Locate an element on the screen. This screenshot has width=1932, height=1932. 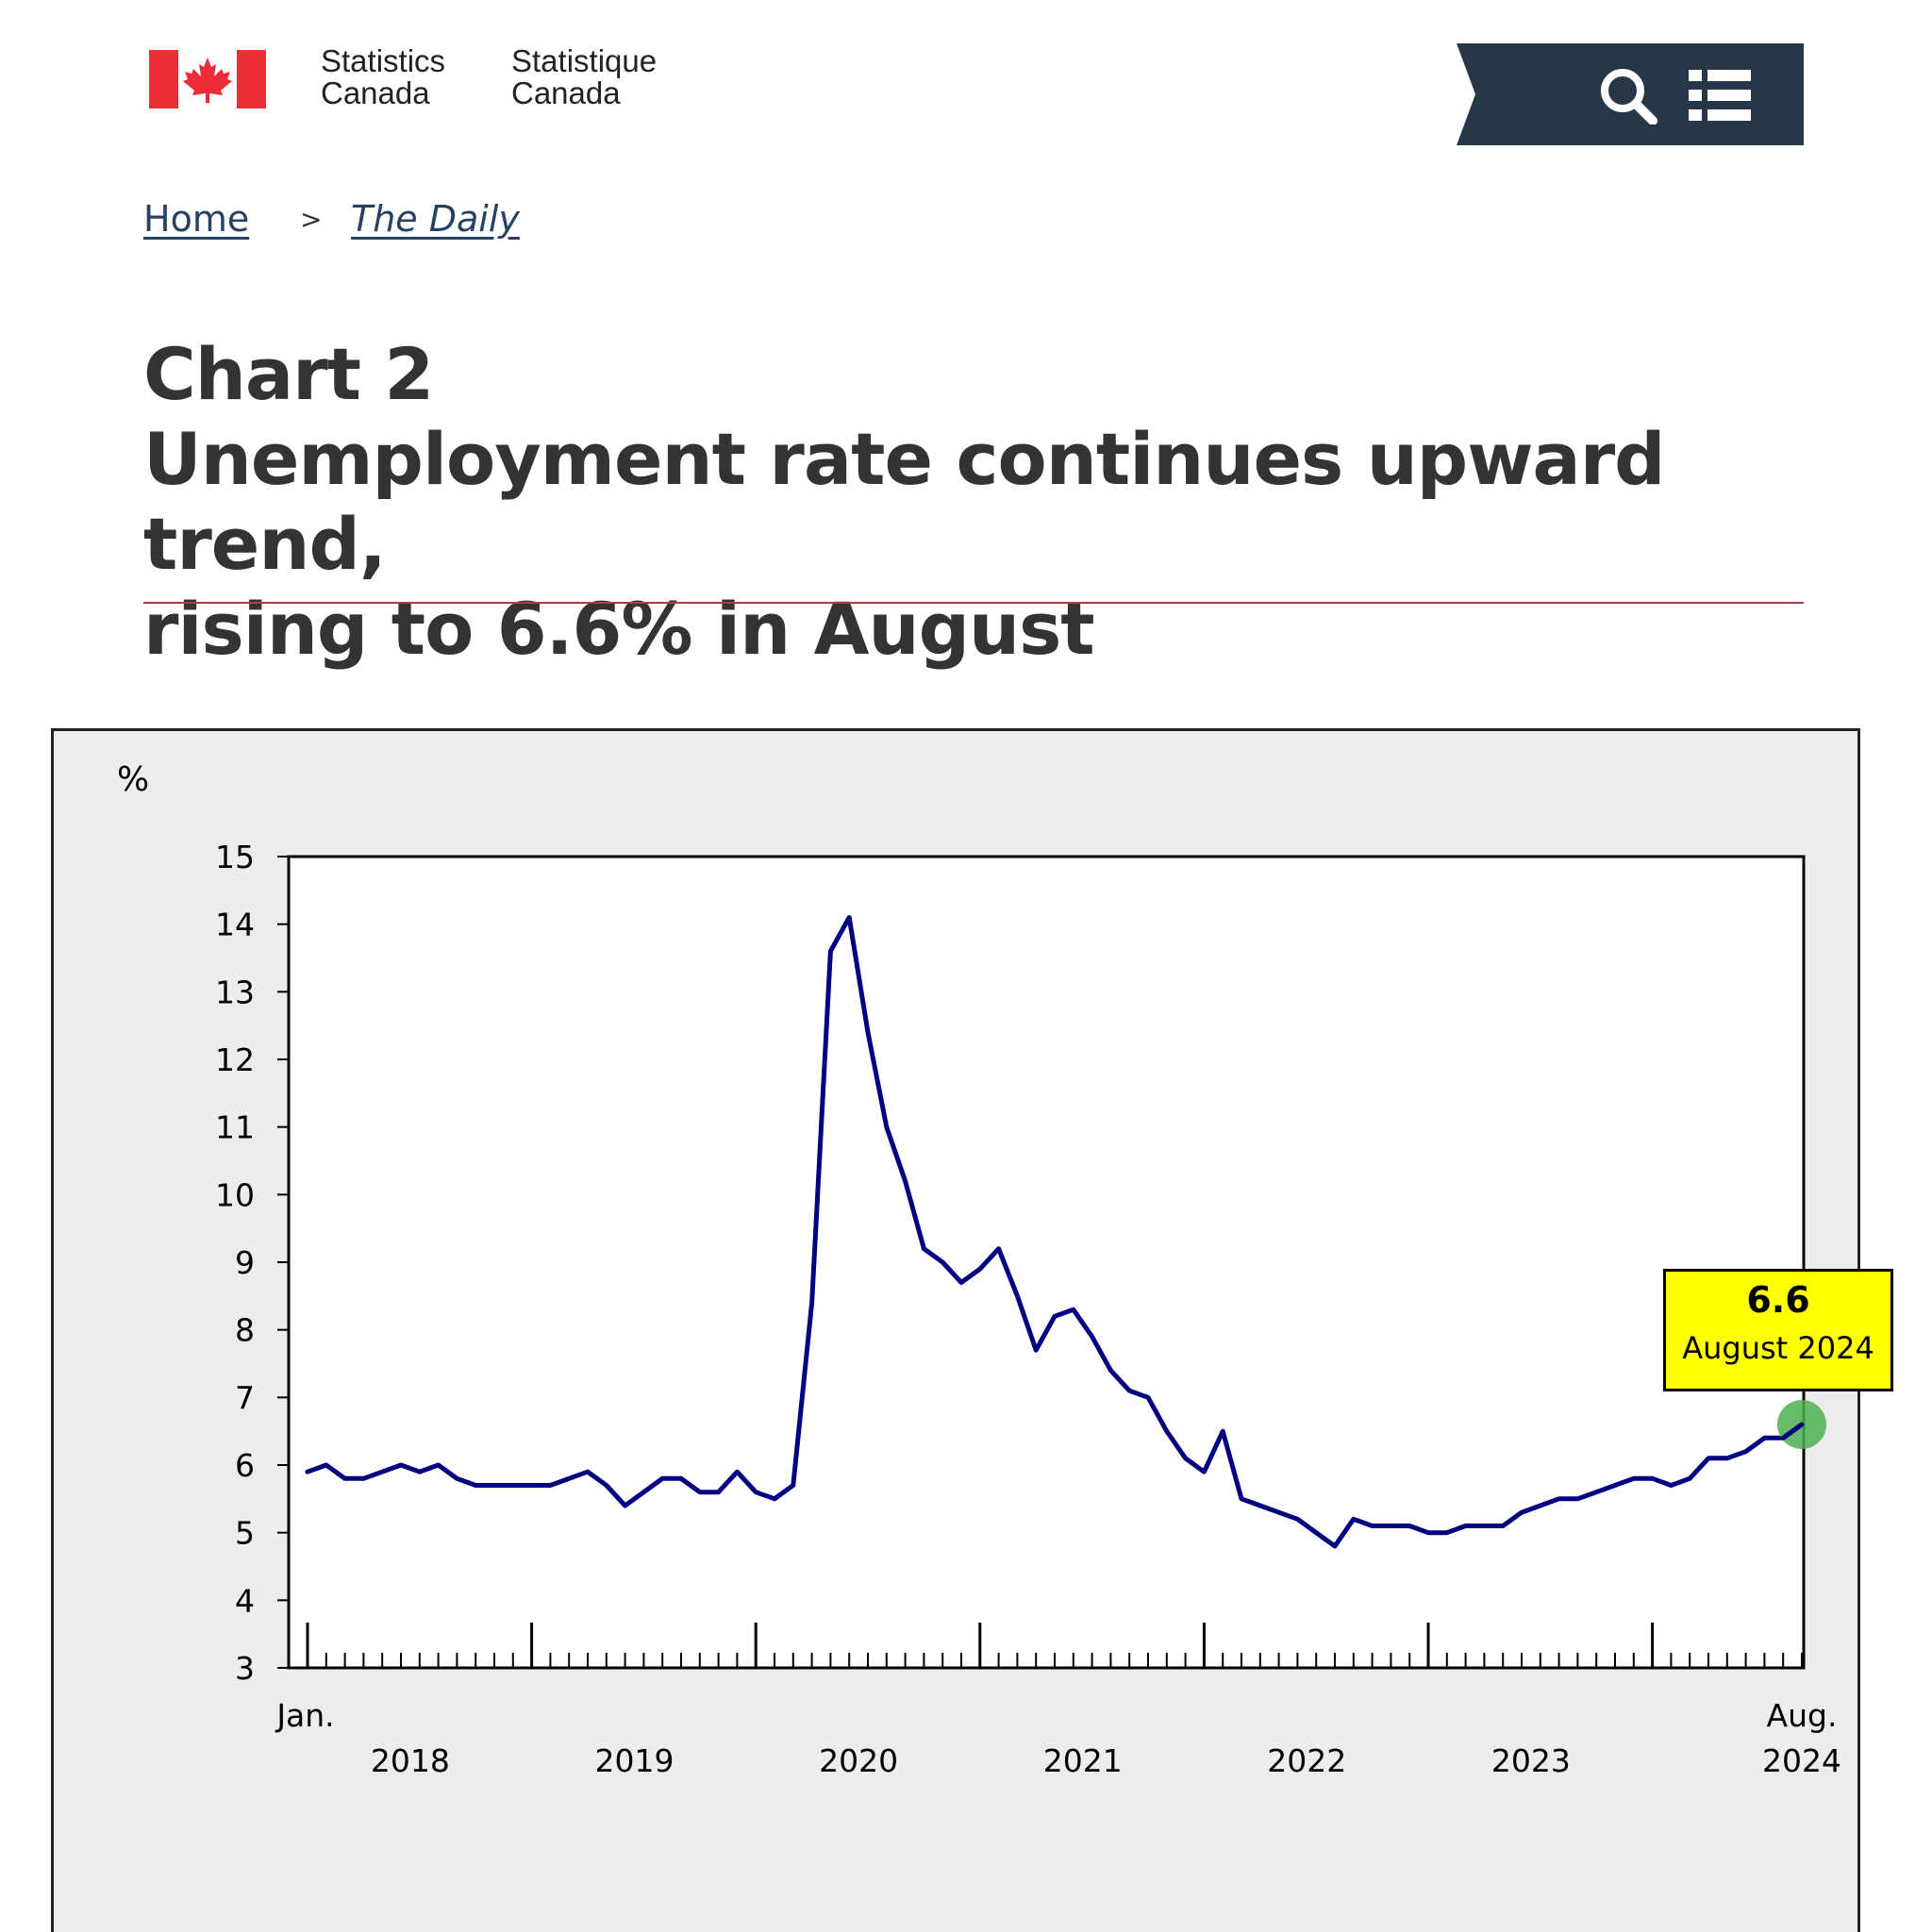
header-toolbar is located at coordinates (1630, 94).